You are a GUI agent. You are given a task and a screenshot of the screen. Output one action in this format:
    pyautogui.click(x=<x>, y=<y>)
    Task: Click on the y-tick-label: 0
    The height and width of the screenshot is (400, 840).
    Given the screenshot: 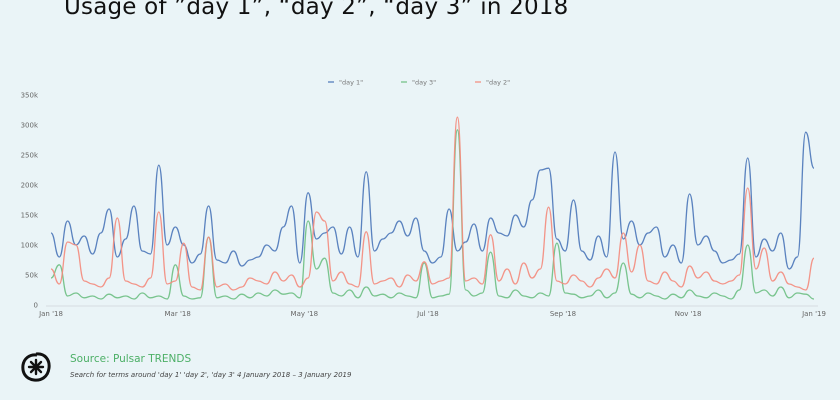 What is the action you would take?
    pyautogui.click(x=36, y=306)
    